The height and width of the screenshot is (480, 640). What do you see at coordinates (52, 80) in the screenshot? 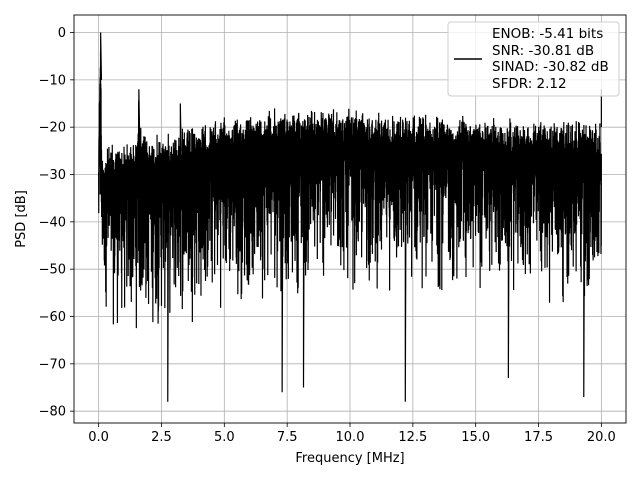
I see `y-tick-label: −10` at bounding box center [52, 80].